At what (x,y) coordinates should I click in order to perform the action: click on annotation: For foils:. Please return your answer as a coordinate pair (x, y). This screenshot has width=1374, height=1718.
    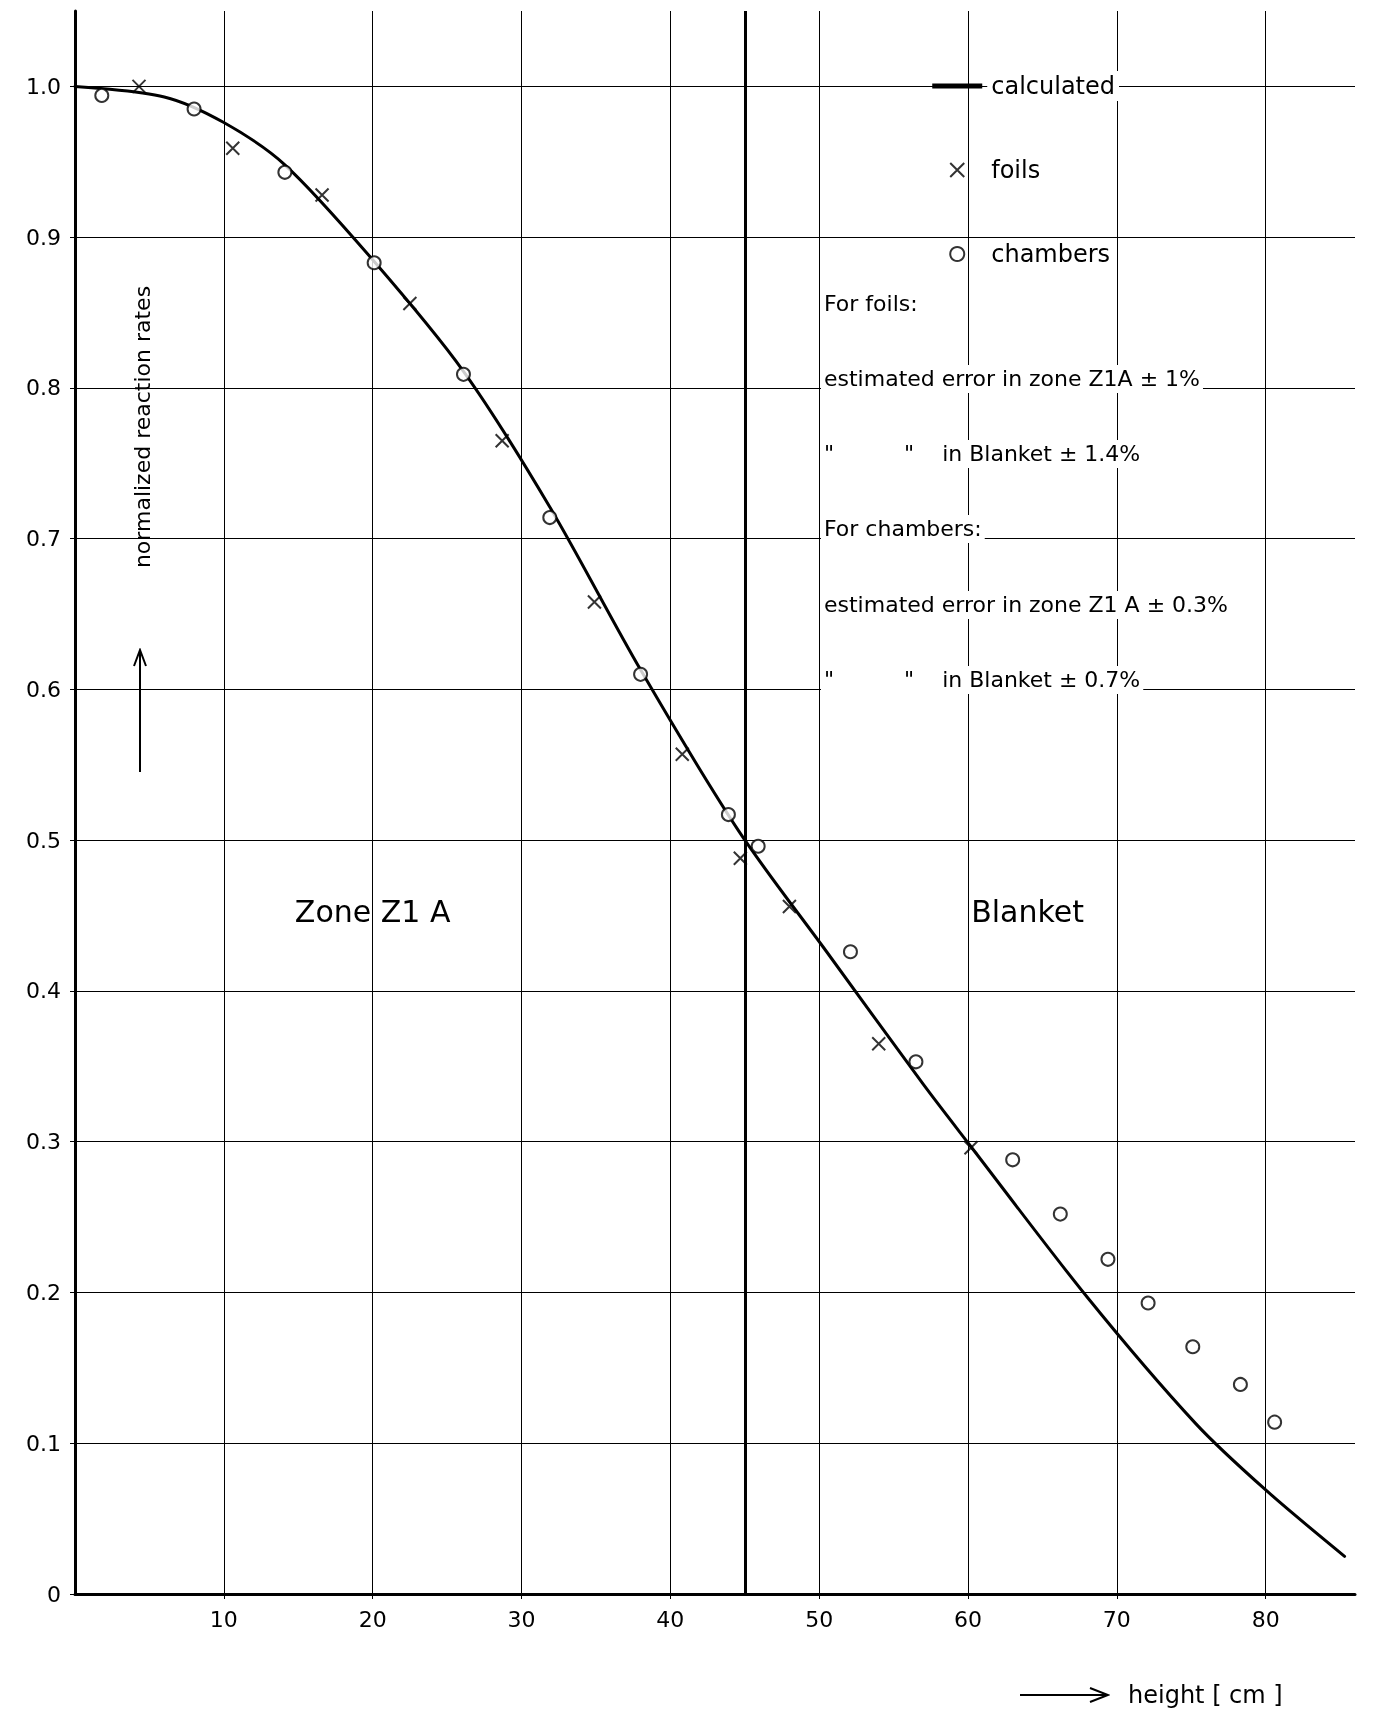
    Looking at the image, I should click on (871, 303).